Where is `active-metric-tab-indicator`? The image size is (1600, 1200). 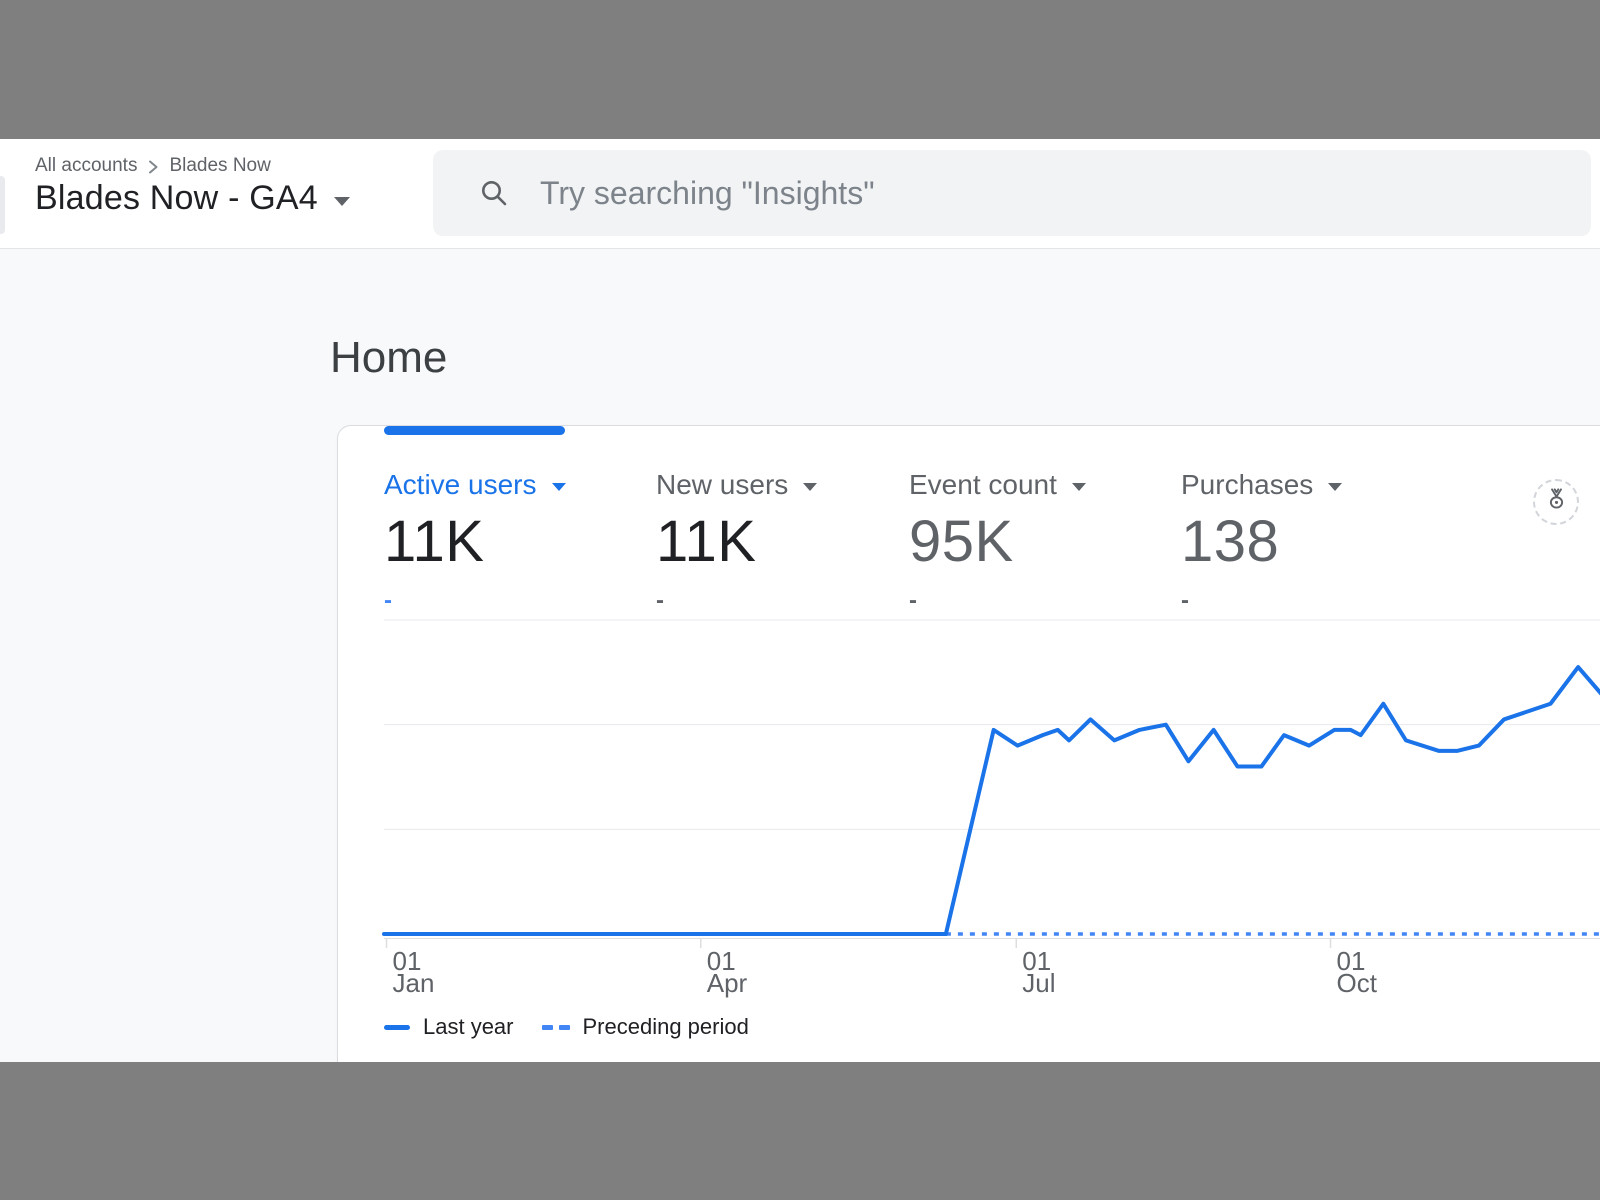 active-metric-tab-indicator is located at coordinates (474, 430).